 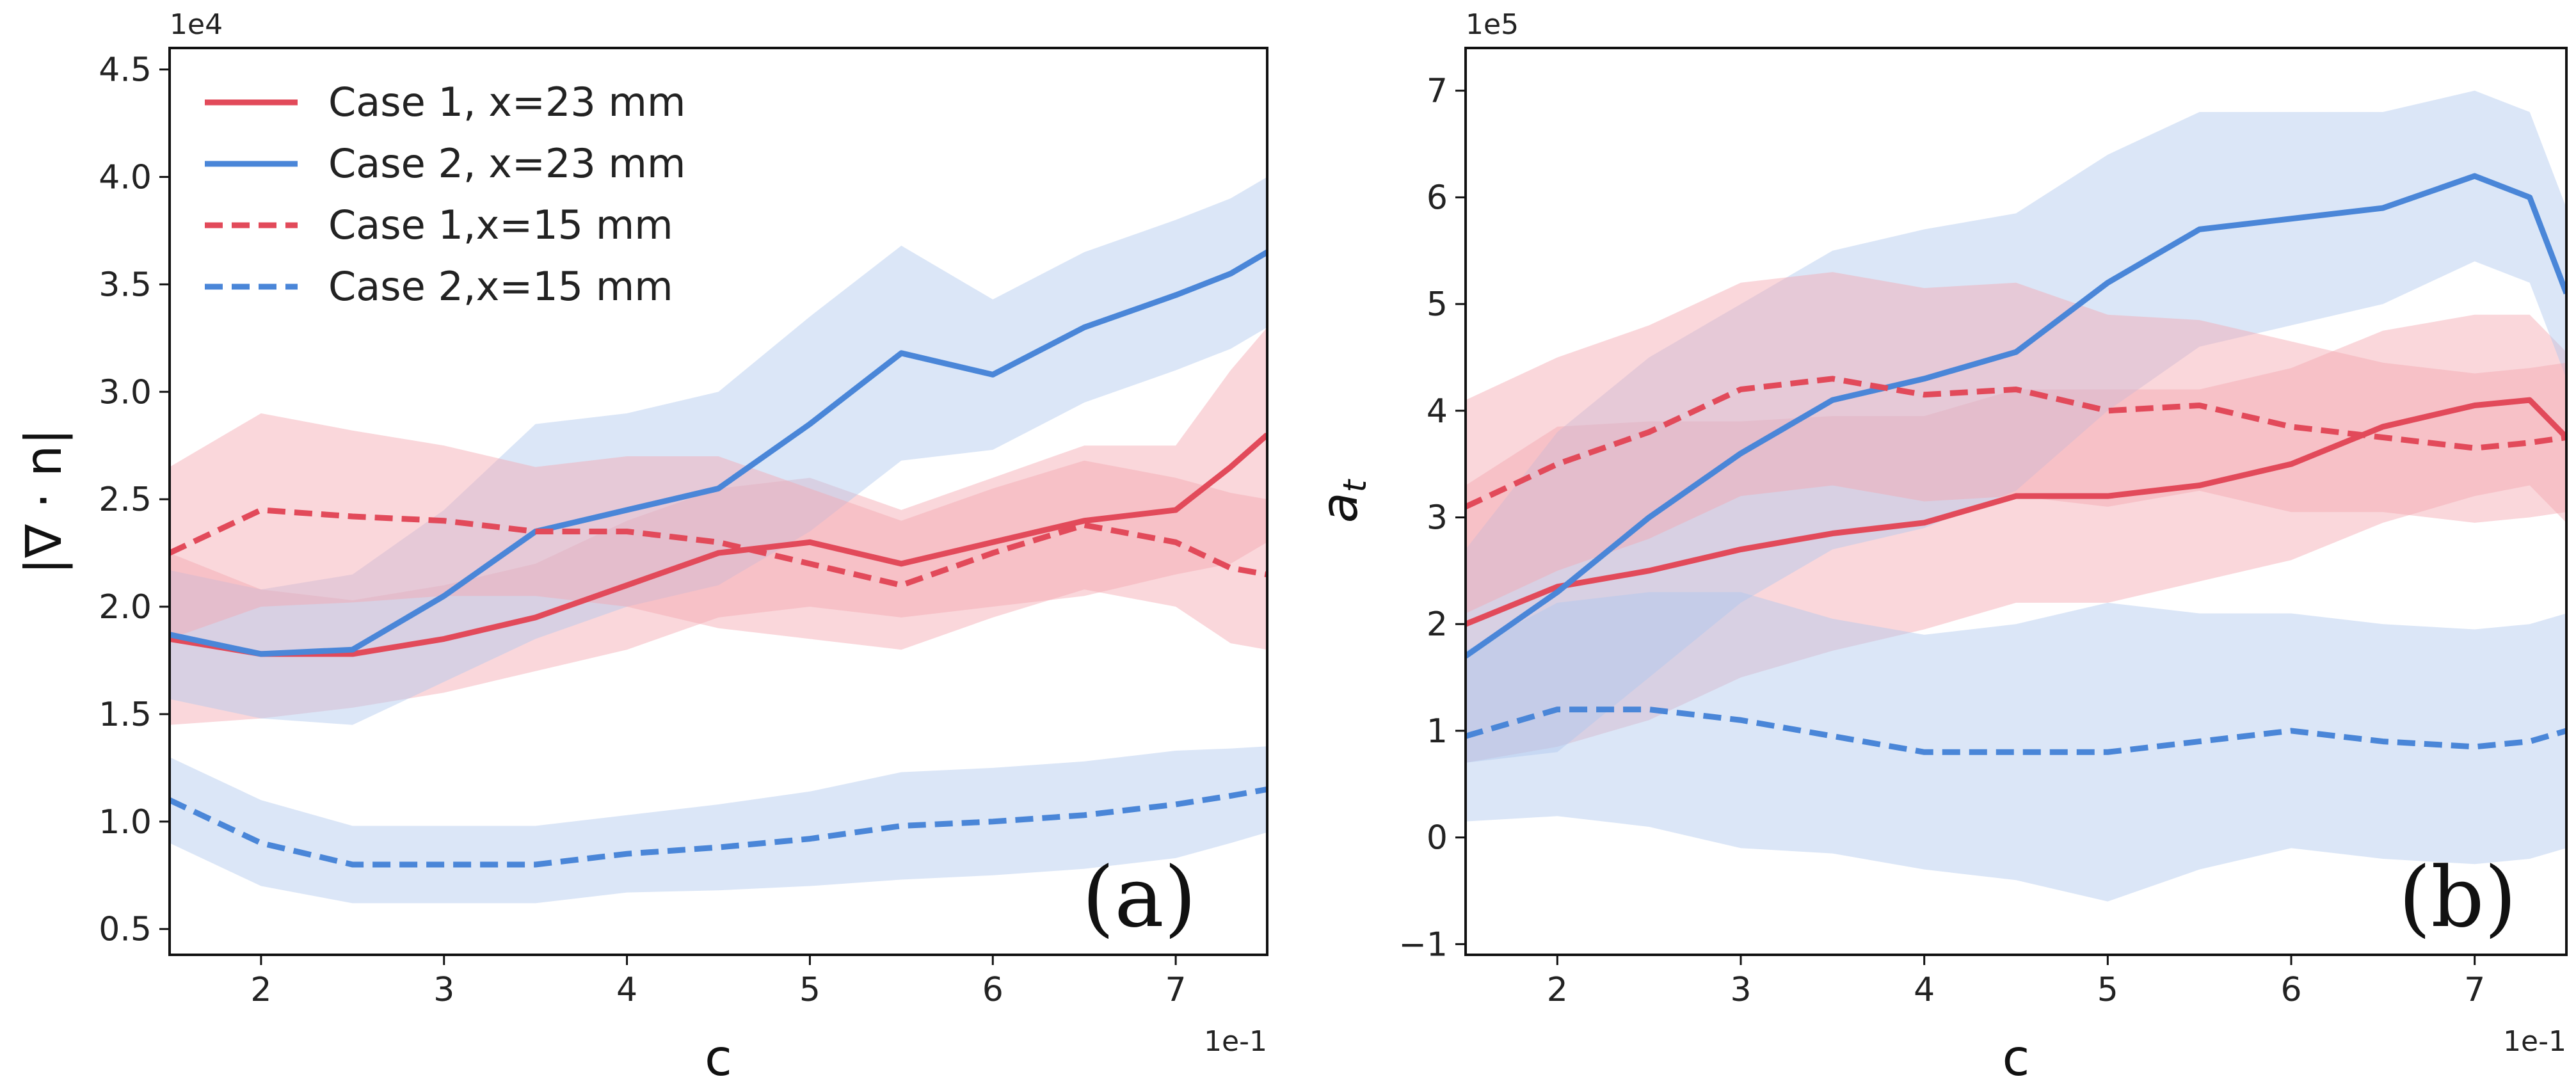 I want to click on x-offset-label-a: 1e-1, so click(x=1235, y=1041).